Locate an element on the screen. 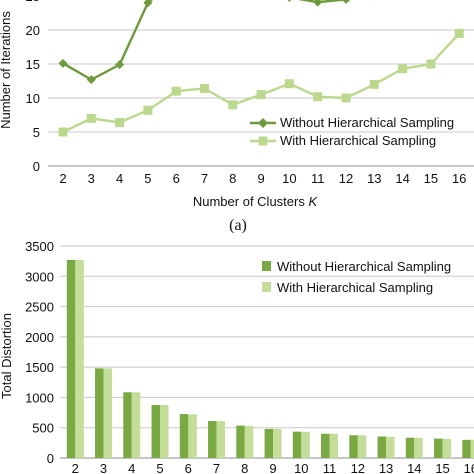 Image resolution: width=474 pixels, height=474 pixels. y-tick-label: 15 is located at coordinates (33, 64).